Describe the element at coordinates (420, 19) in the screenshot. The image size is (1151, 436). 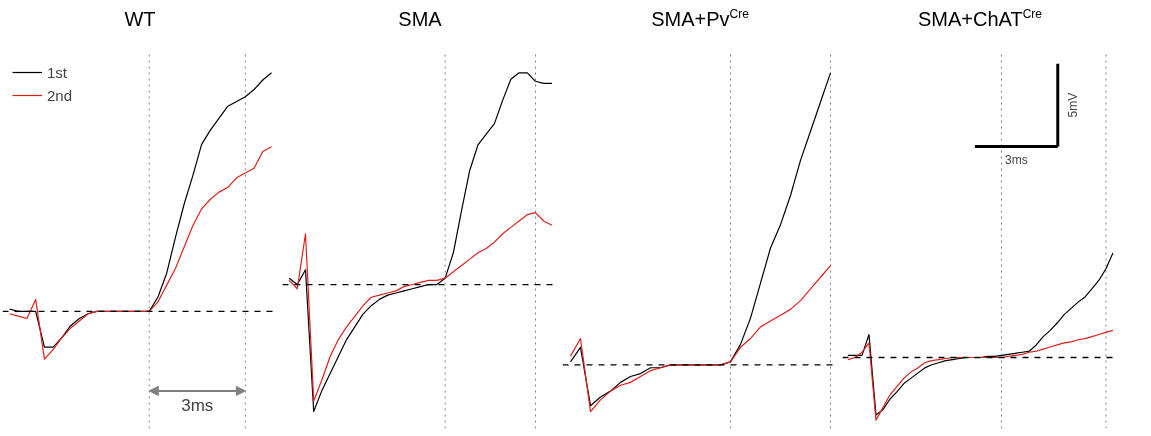
I see `chart-title: SMA` at that location.